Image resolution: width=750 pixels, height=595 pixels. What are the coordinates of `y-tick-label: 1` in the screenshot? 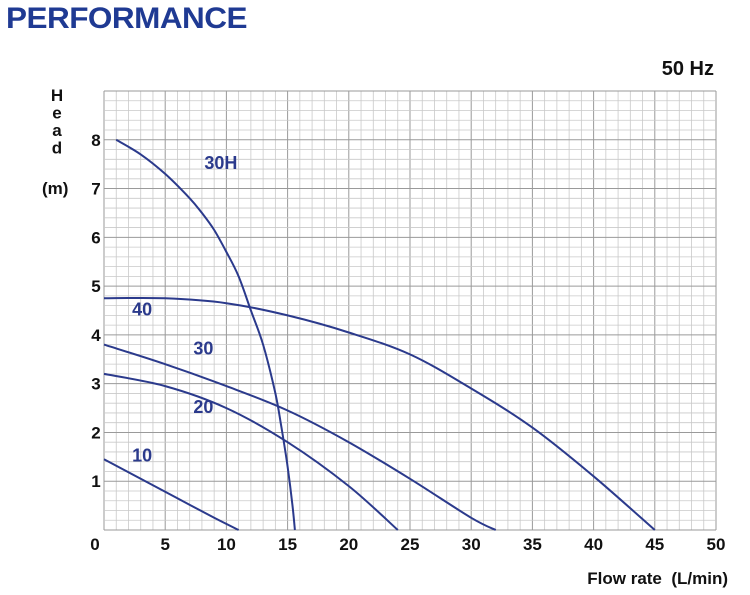 It's located at (95, 481).